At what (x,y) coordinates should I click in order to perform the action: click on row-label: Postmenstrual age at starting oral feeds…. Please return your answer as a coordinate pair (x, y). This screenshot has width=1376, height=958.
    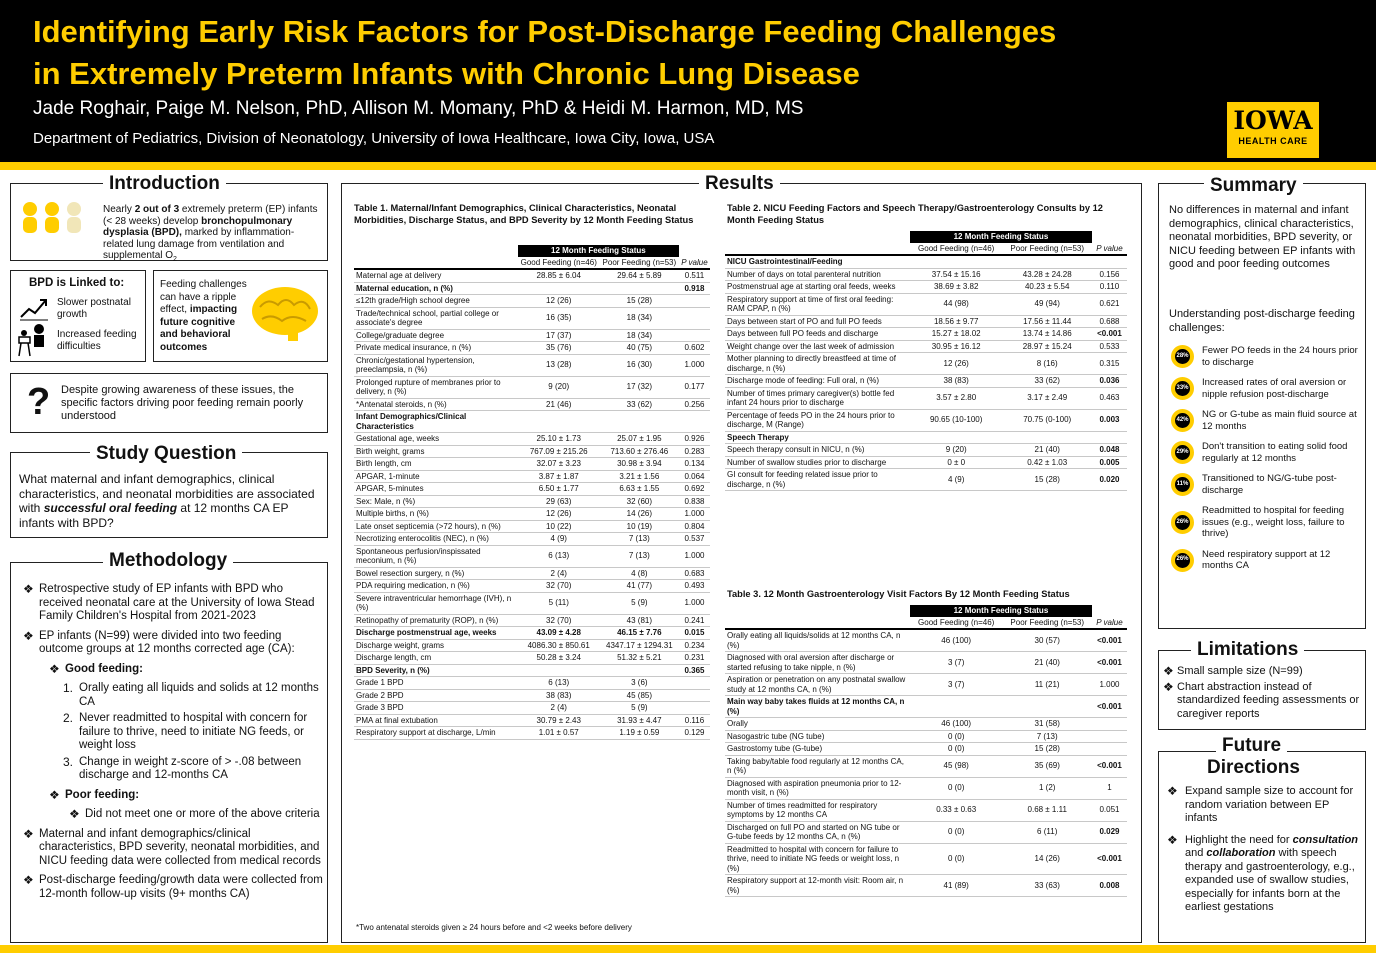
    Looking at the image, I should click on (817, 287).